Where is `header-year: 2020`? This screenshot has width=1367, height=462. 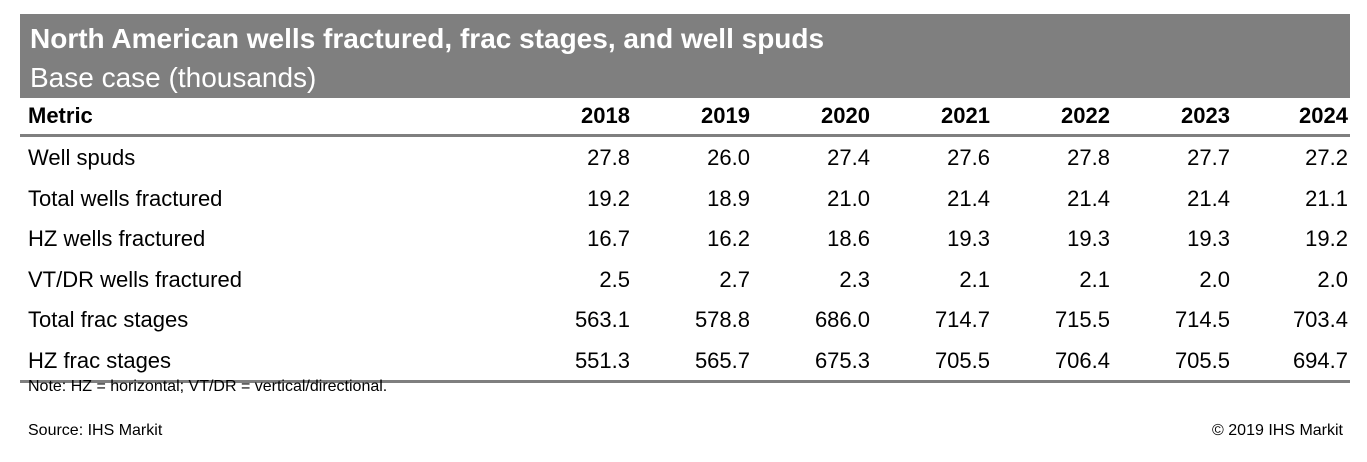
header-year: 2020 is located at coordinates (810, 117).